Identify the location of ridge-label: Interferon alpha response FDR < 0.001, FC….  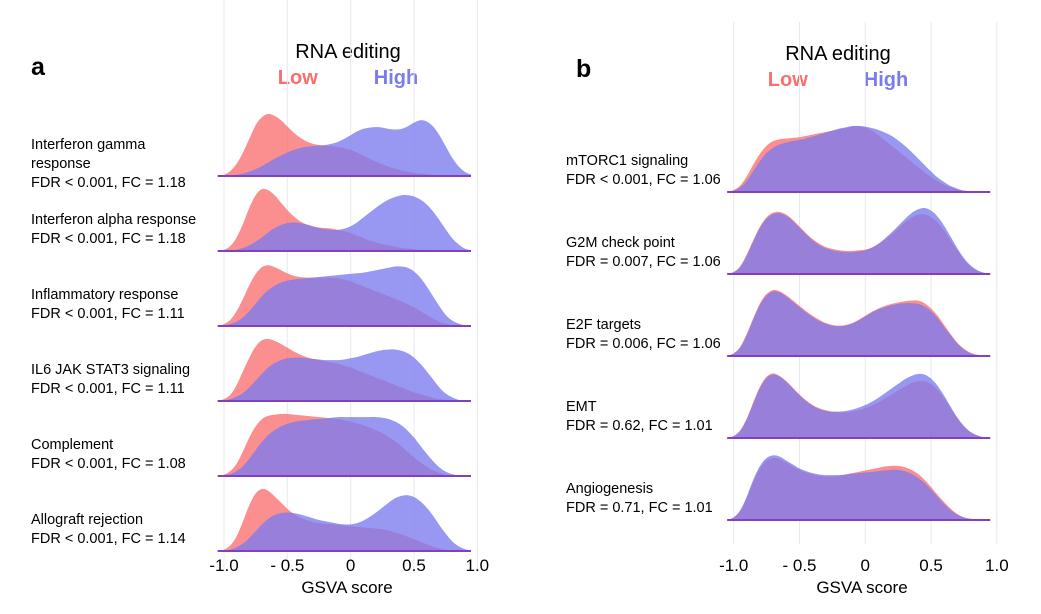
(116, 230).